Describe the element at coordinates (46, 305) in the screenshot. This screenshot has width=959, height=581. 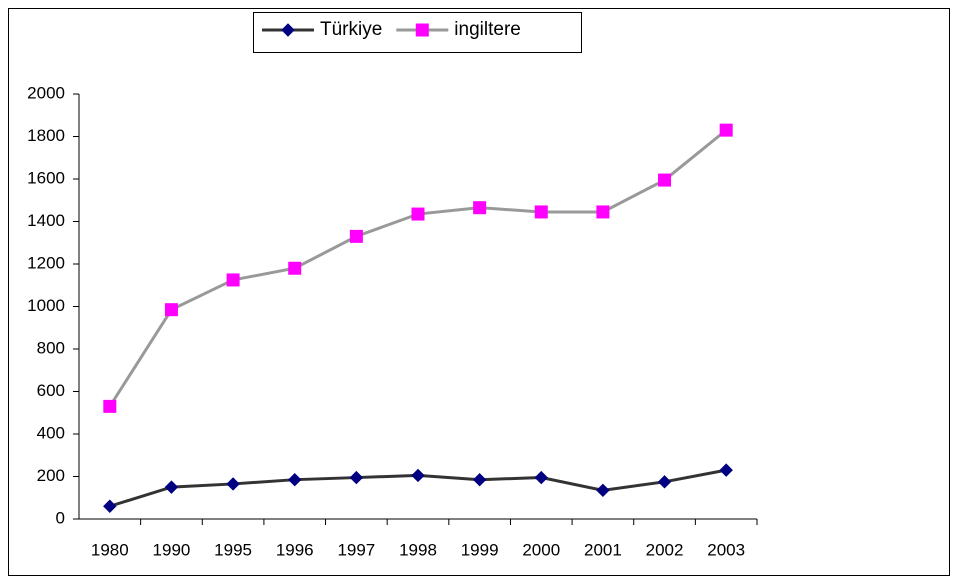
I see `y-tick-label: 1000` at that location.